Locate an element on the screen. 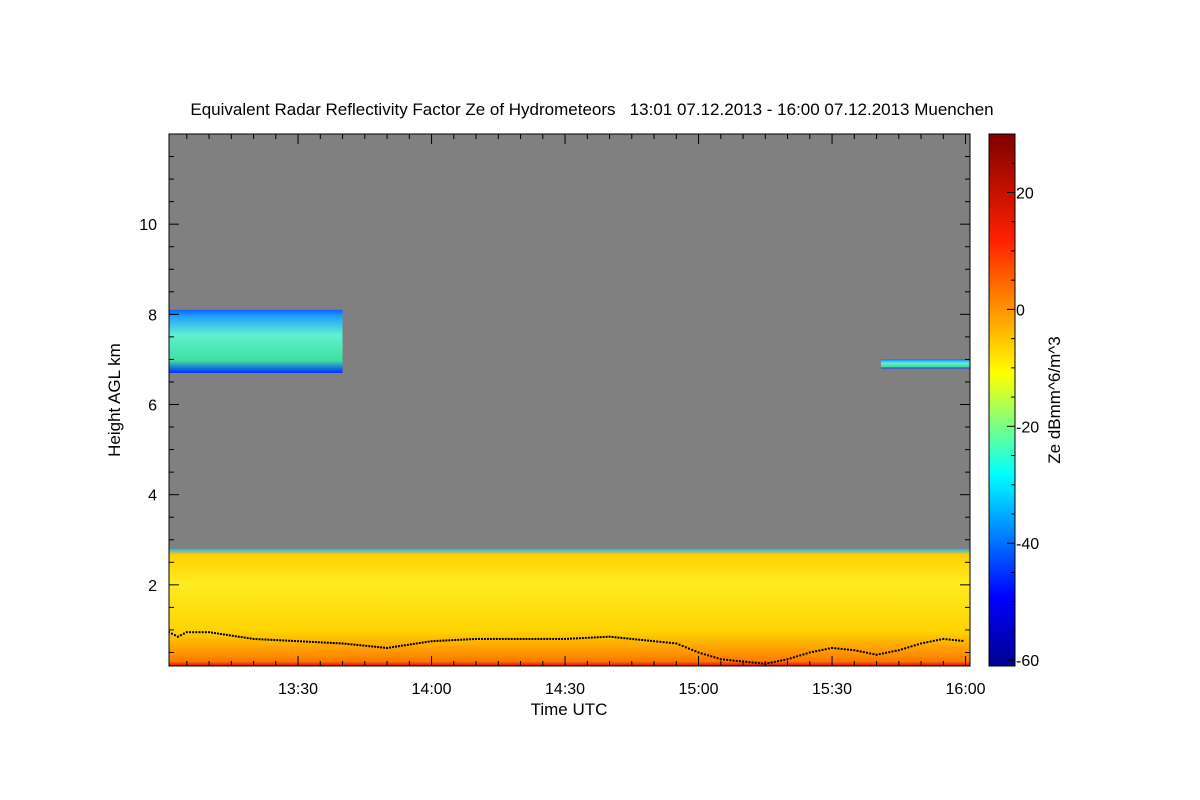 Image resolution: width=1200 pixels, height=800 pixels. cloud-base-markers is located at coordinates (566, 648).